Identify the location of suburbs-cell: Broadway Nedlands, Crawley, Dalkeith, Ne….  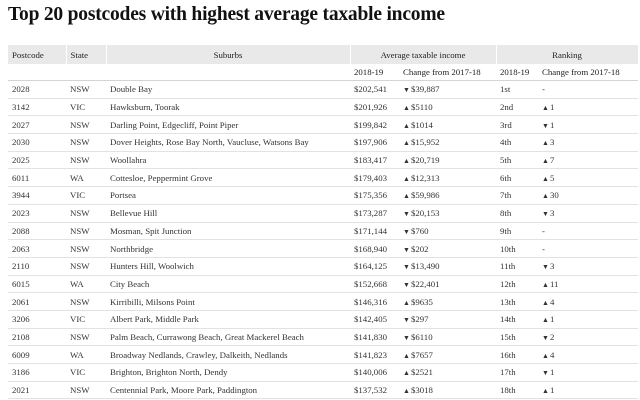
(228, 354).